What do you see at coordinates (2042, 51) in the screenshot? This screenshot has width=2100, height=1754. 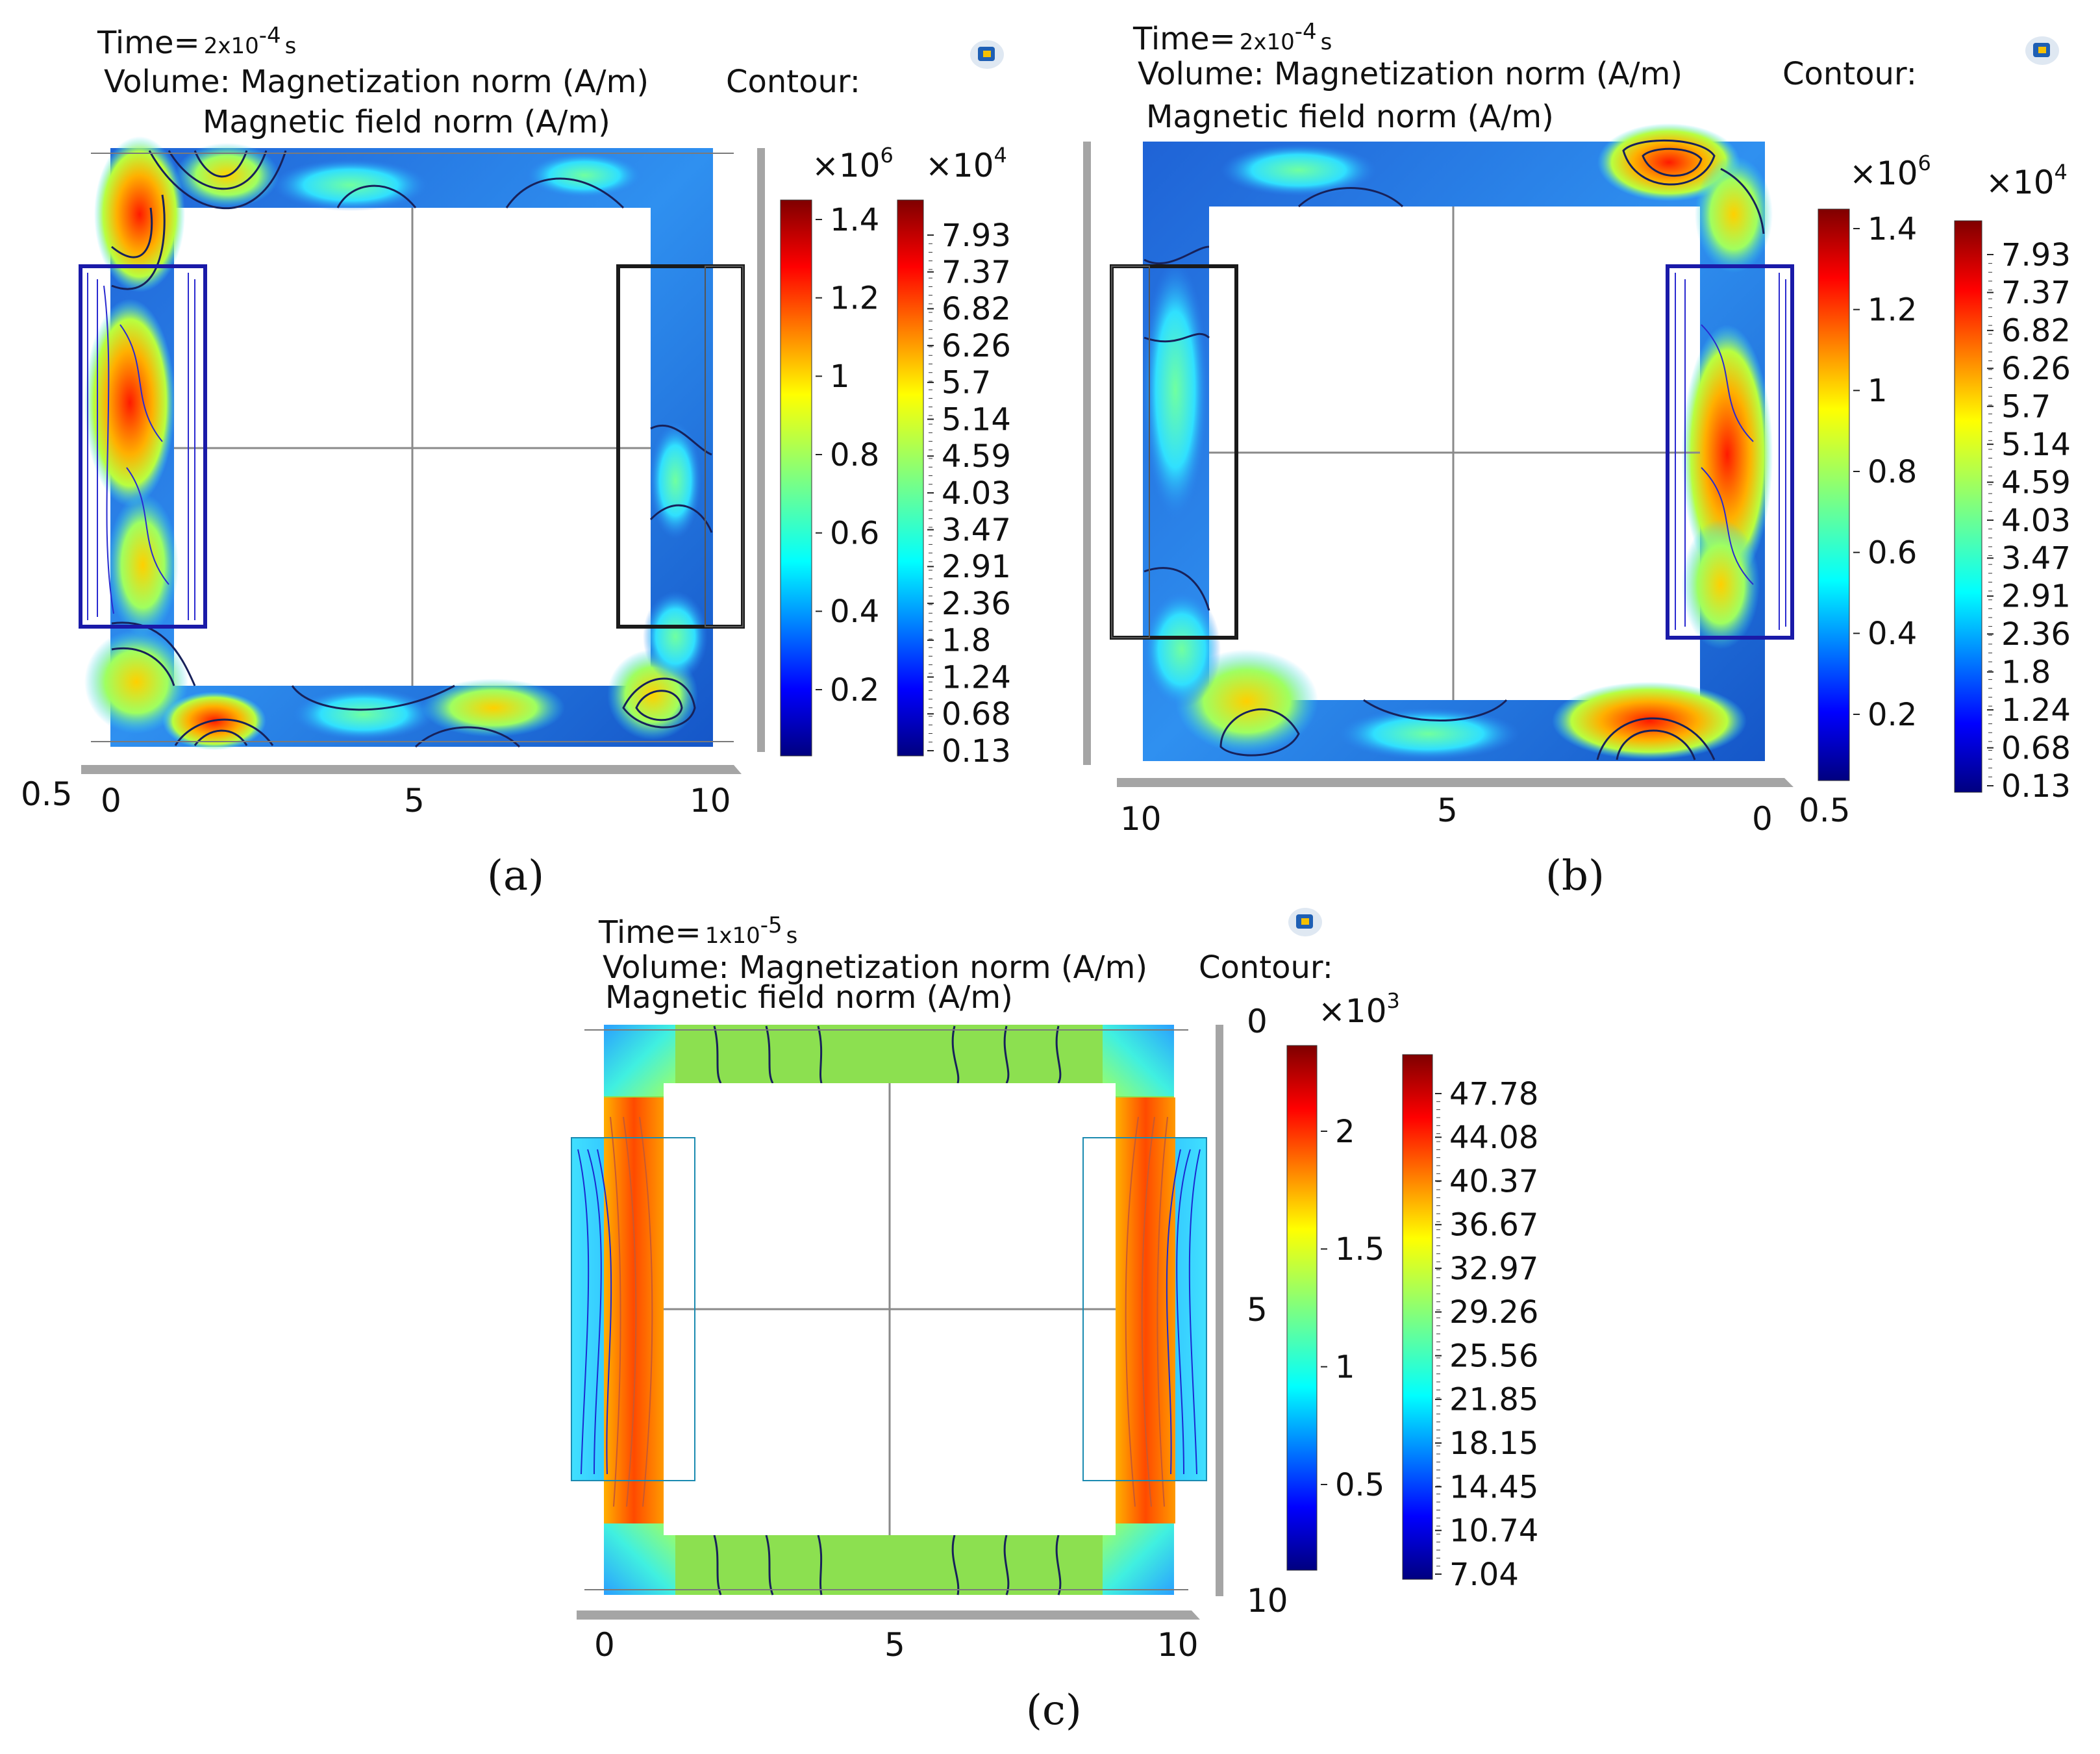 I see `panel-b-comsol-logo-icon` at bounding box center [2042, 51].